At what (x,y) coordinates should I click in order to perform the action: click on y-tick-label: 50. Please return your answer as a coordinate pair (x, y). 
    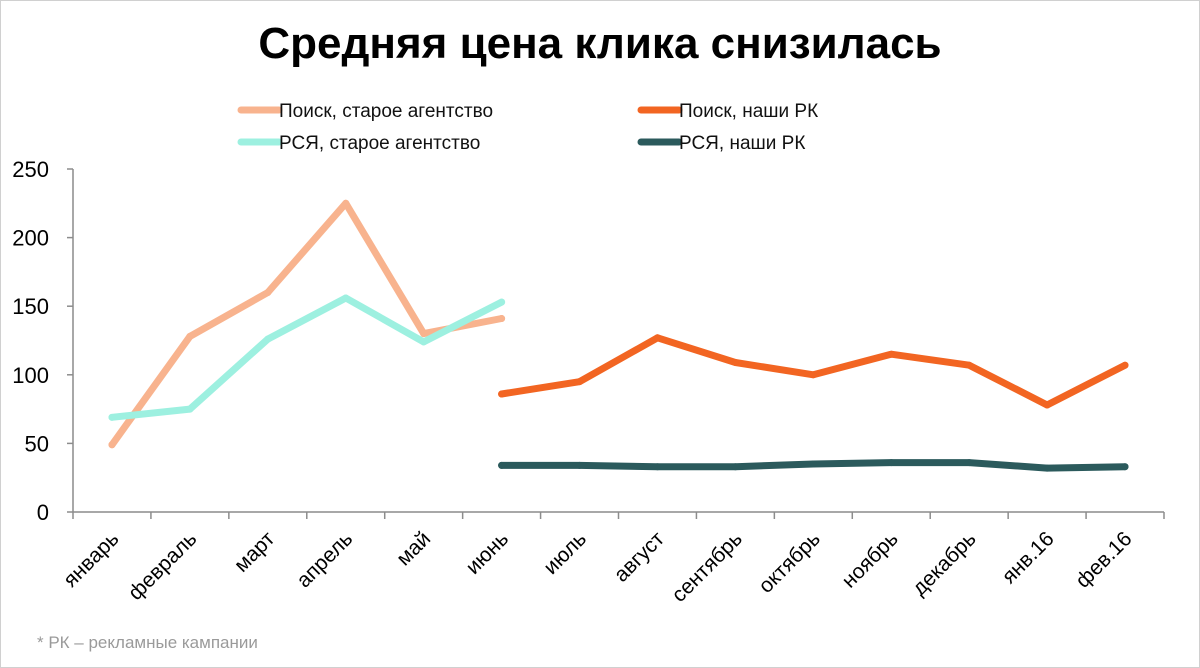
    Looking at the image, I should click on (37, 443).